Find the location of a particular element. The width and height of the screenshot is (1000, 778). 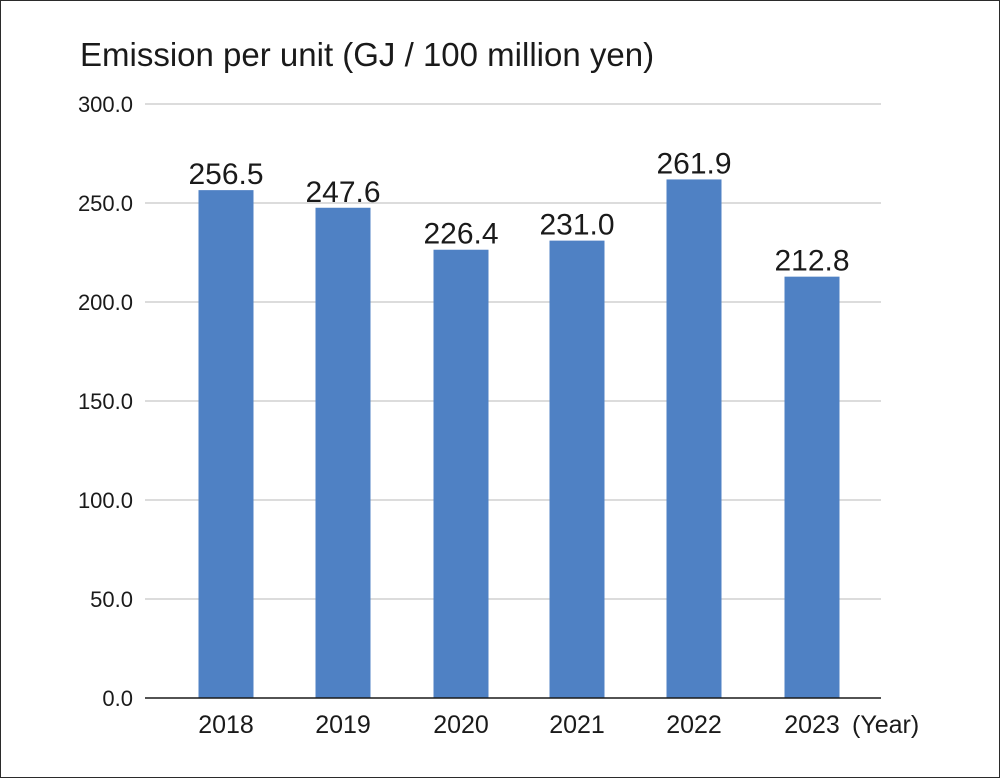

bar-2020 is located at coordinates (461, 473).